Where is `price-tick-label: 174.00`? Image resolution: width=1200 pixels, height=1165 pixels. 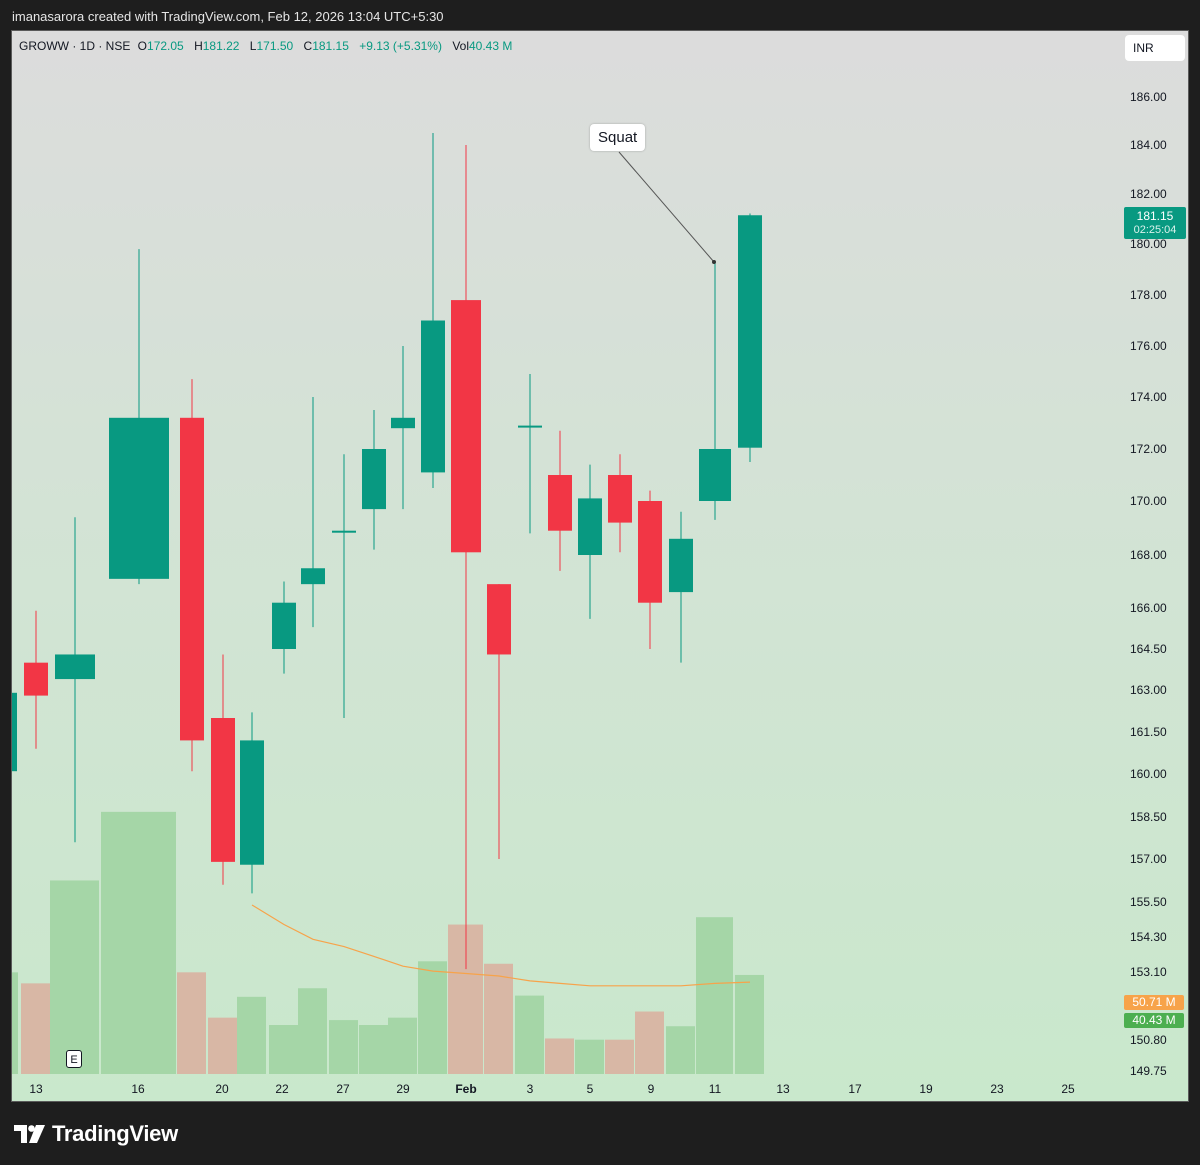 price-tick-label: 174.00 is located at coordinates (1148, 397).